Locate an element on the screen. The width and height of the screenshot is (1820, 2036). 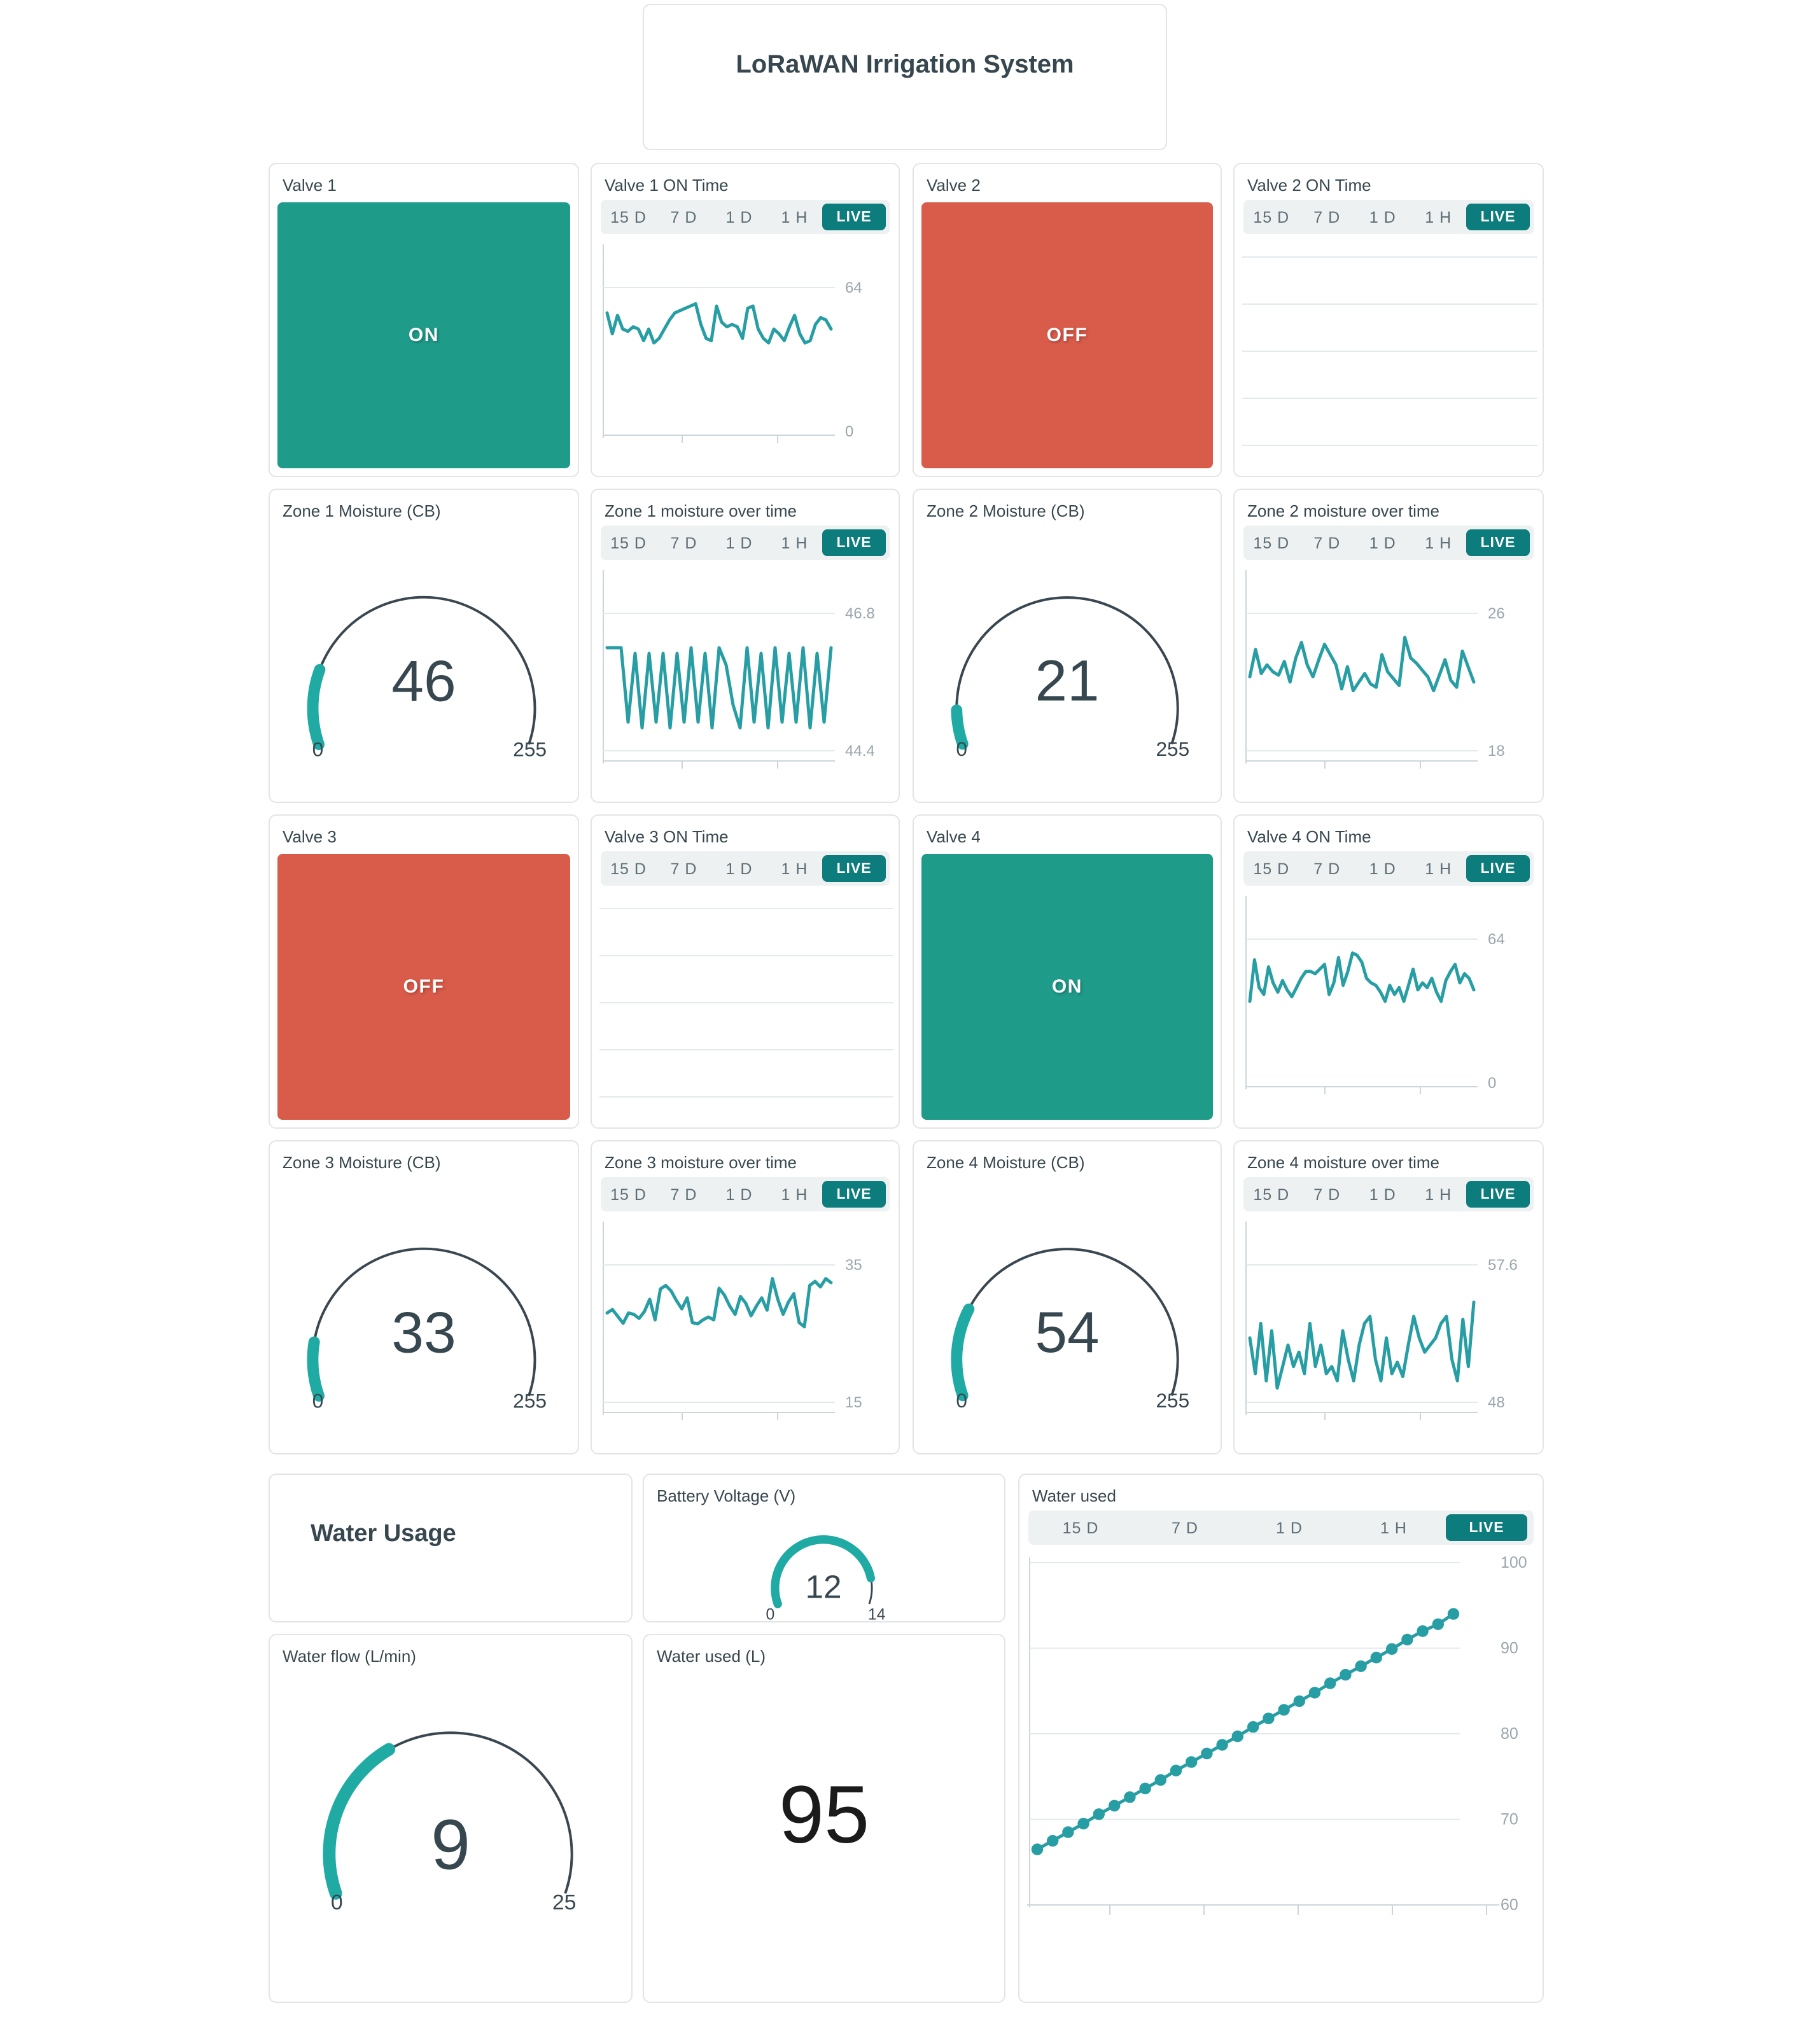
valve4-ontime-timebar: 15 D 7 D 1 D 1 H LIVE is located at coordinates (1388, 868).